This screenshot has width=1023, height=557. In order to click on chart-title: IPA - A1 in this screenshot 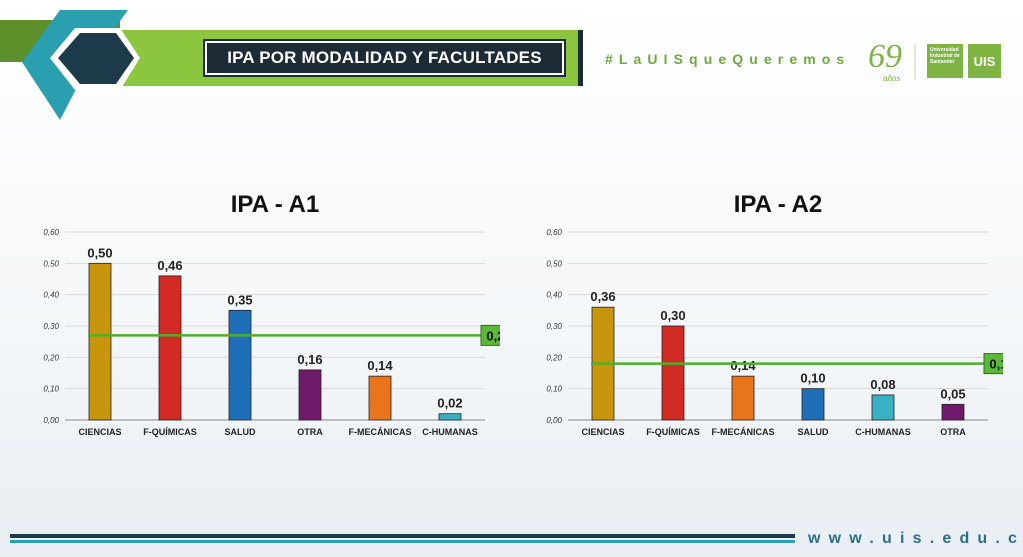, I will do `click(275, 204)`.